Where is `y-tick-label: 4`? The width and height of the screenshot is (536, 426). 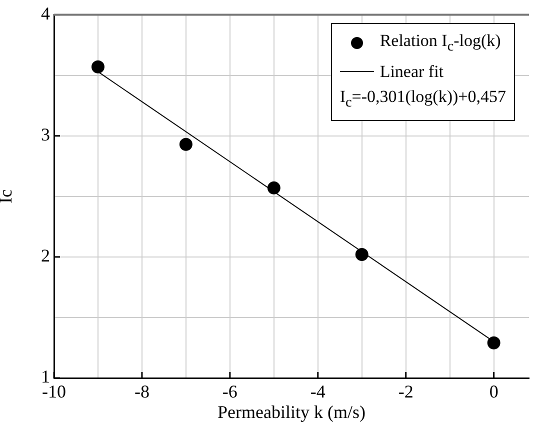 y-tick-label: 4 is located at coordinates (45, 14).